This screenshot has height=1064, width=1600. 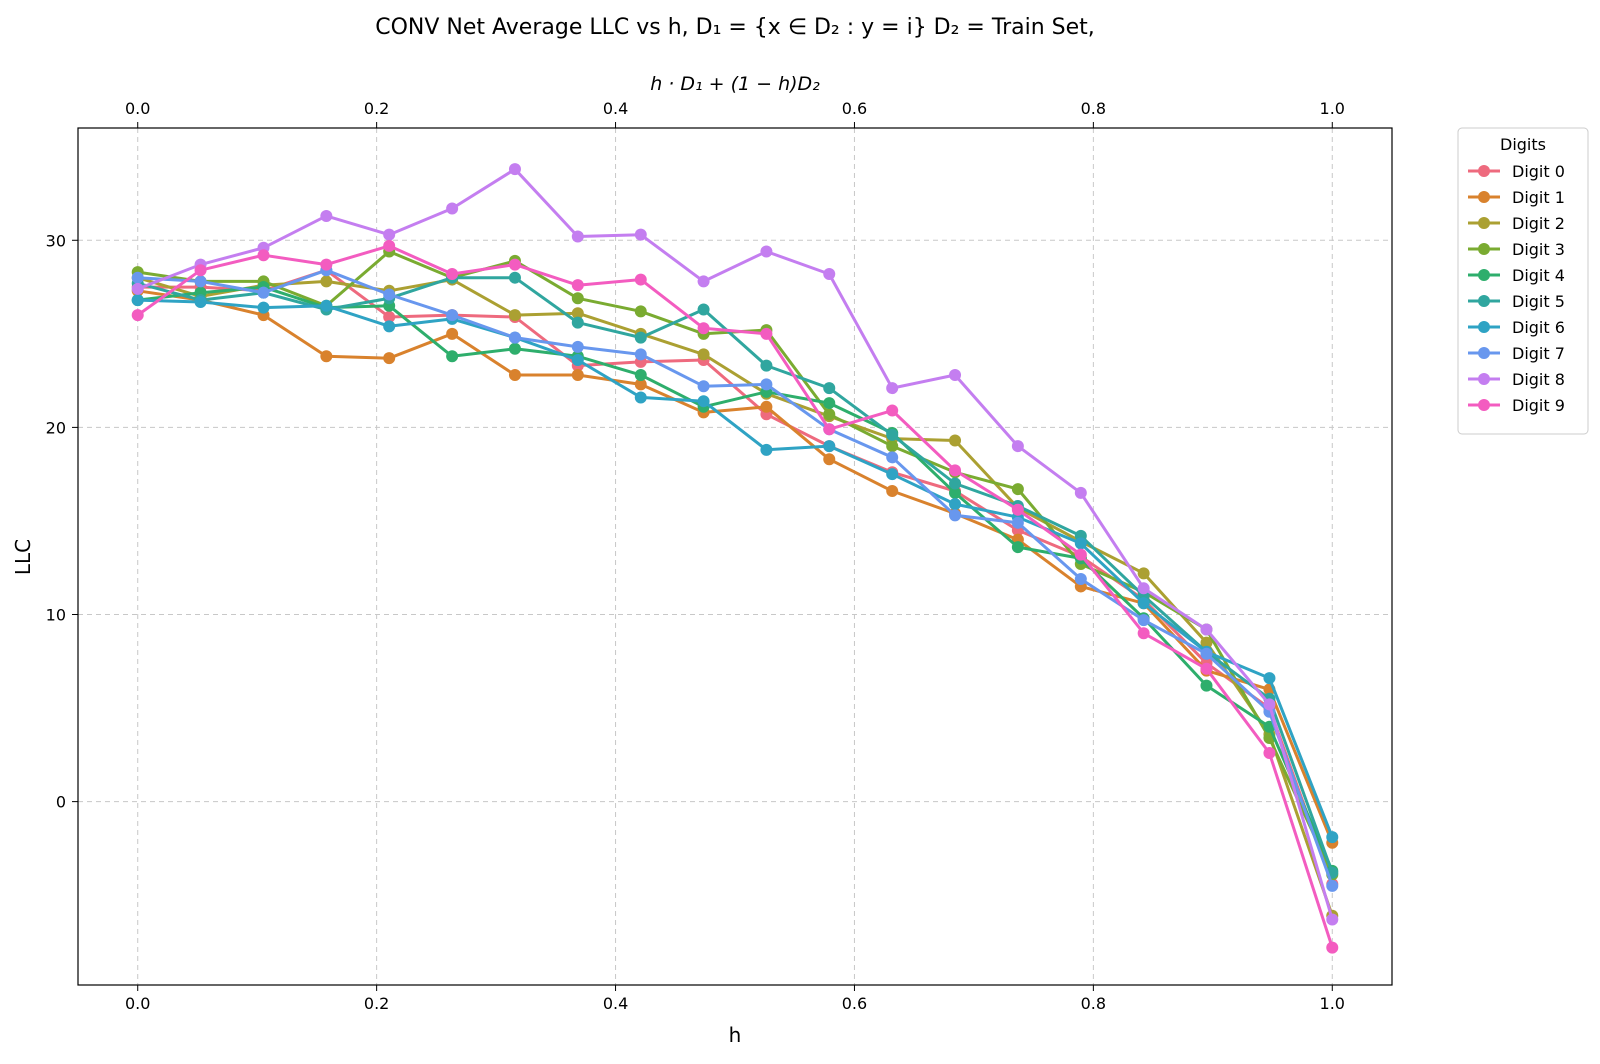 What do you see at coordinates (137, 1003) in the screenshot?
I see `x-tick-label: 0.0` at bounding box center [137, 1003].